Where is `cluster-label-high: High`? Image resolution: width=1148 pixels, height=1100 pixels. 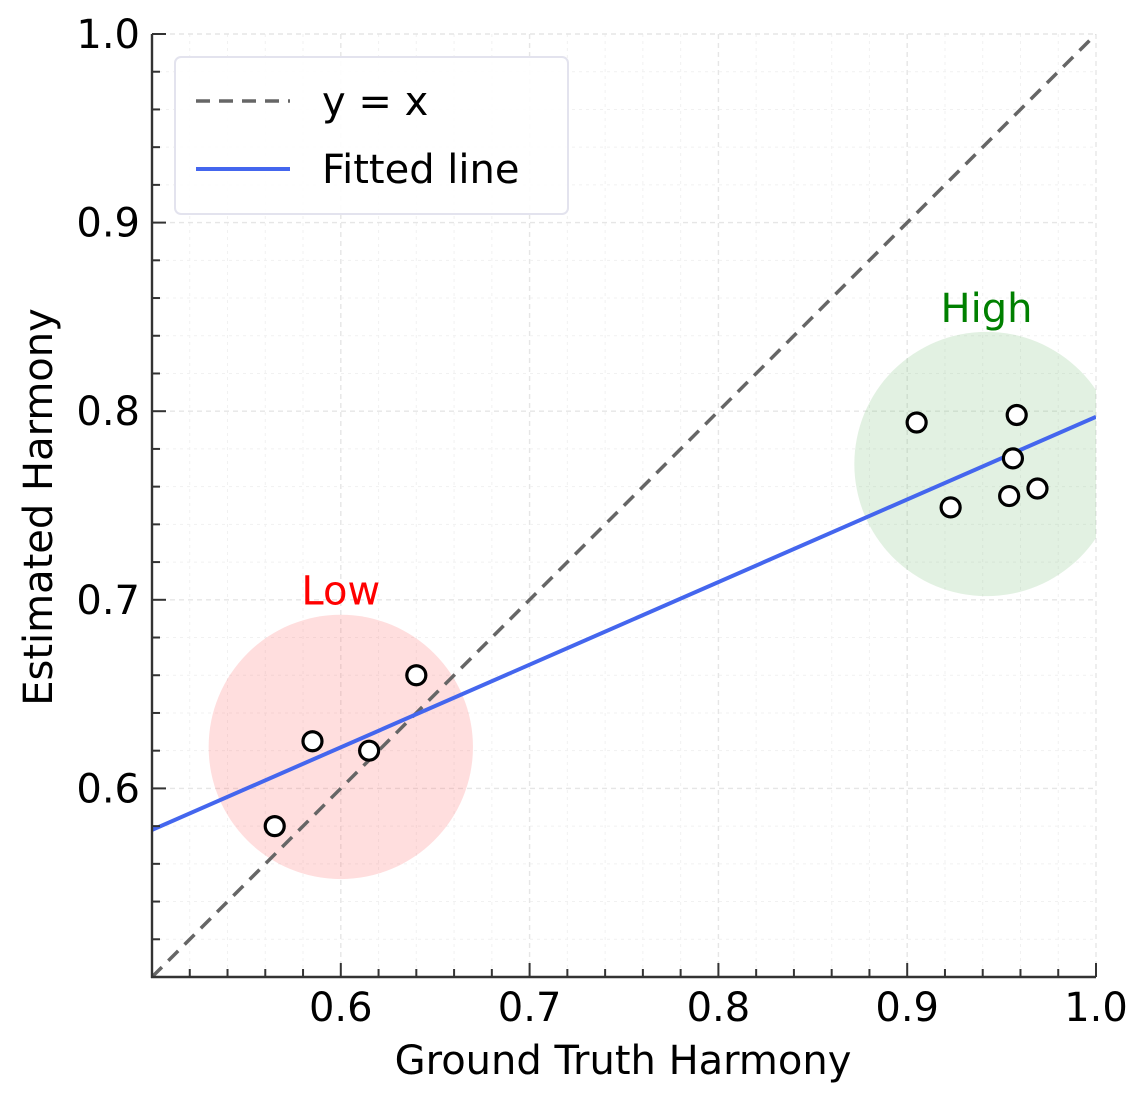 cluster-label-high: High is located at coordinates (987, 309).